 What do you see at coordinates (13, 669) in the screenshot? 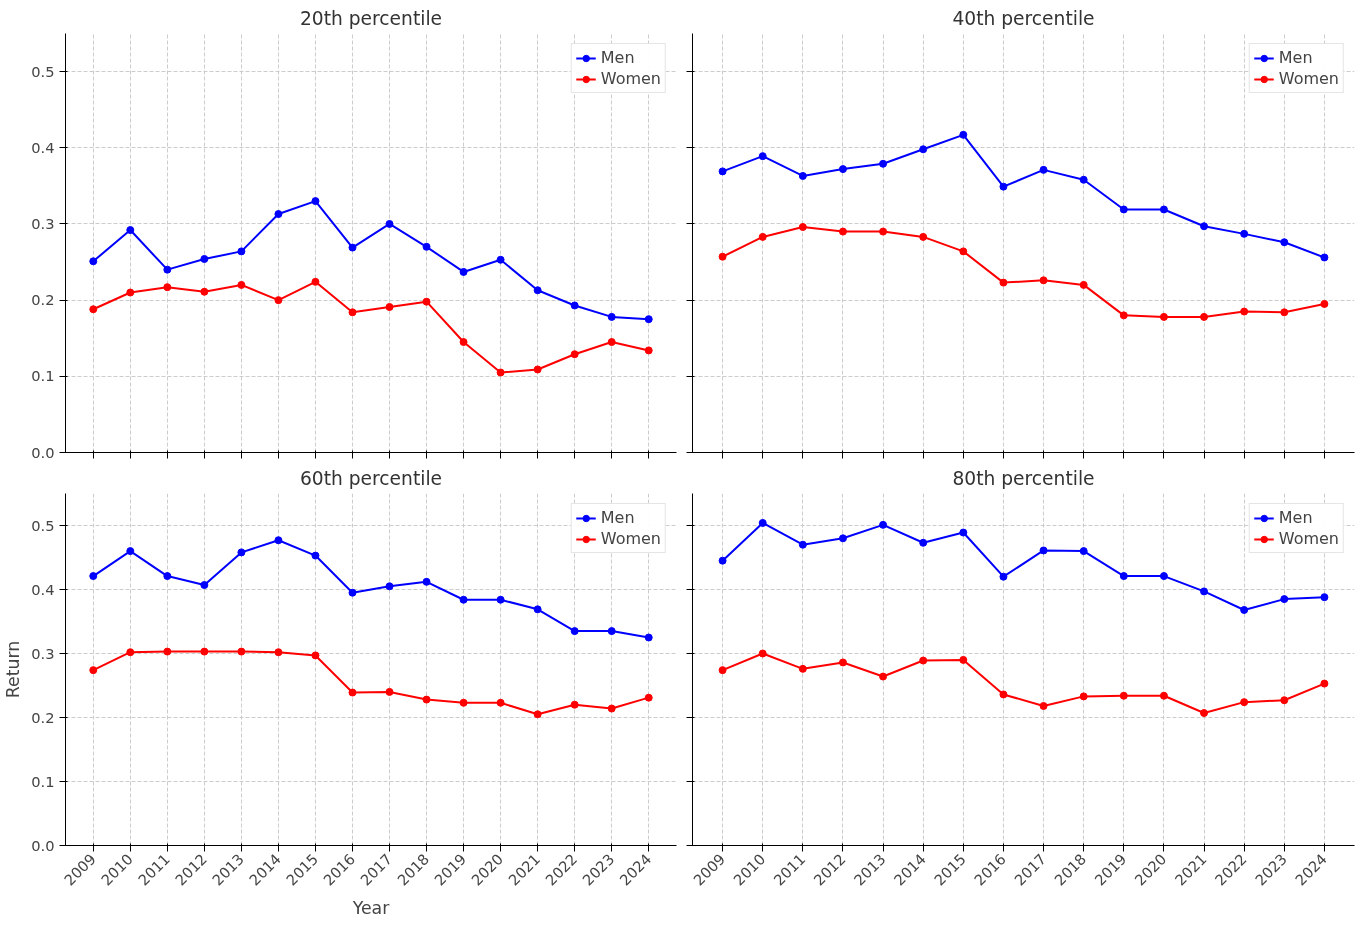
I see `y-axis-title: Return` at bounding box center [13, 669].